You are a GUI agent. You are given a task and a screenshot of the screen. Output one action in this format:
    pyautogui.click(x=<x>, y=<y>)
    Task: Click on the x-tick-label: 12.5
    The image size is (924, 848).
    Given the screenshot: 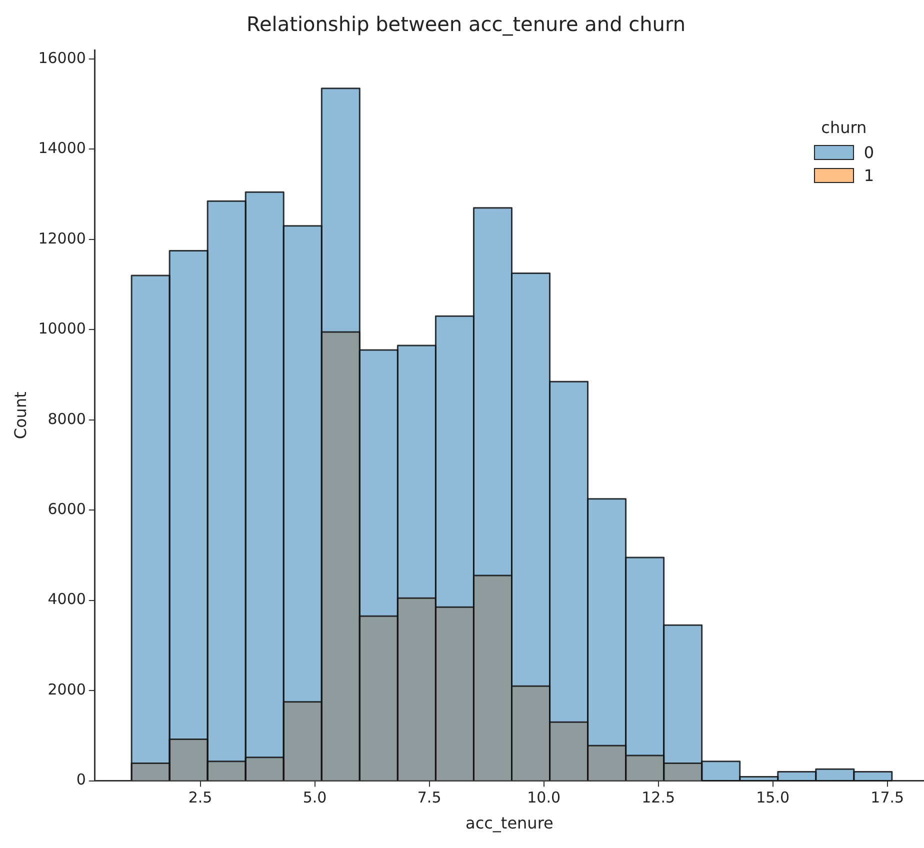 What is the action you would take?
    pyautogui.click(x=659, y=797)
    